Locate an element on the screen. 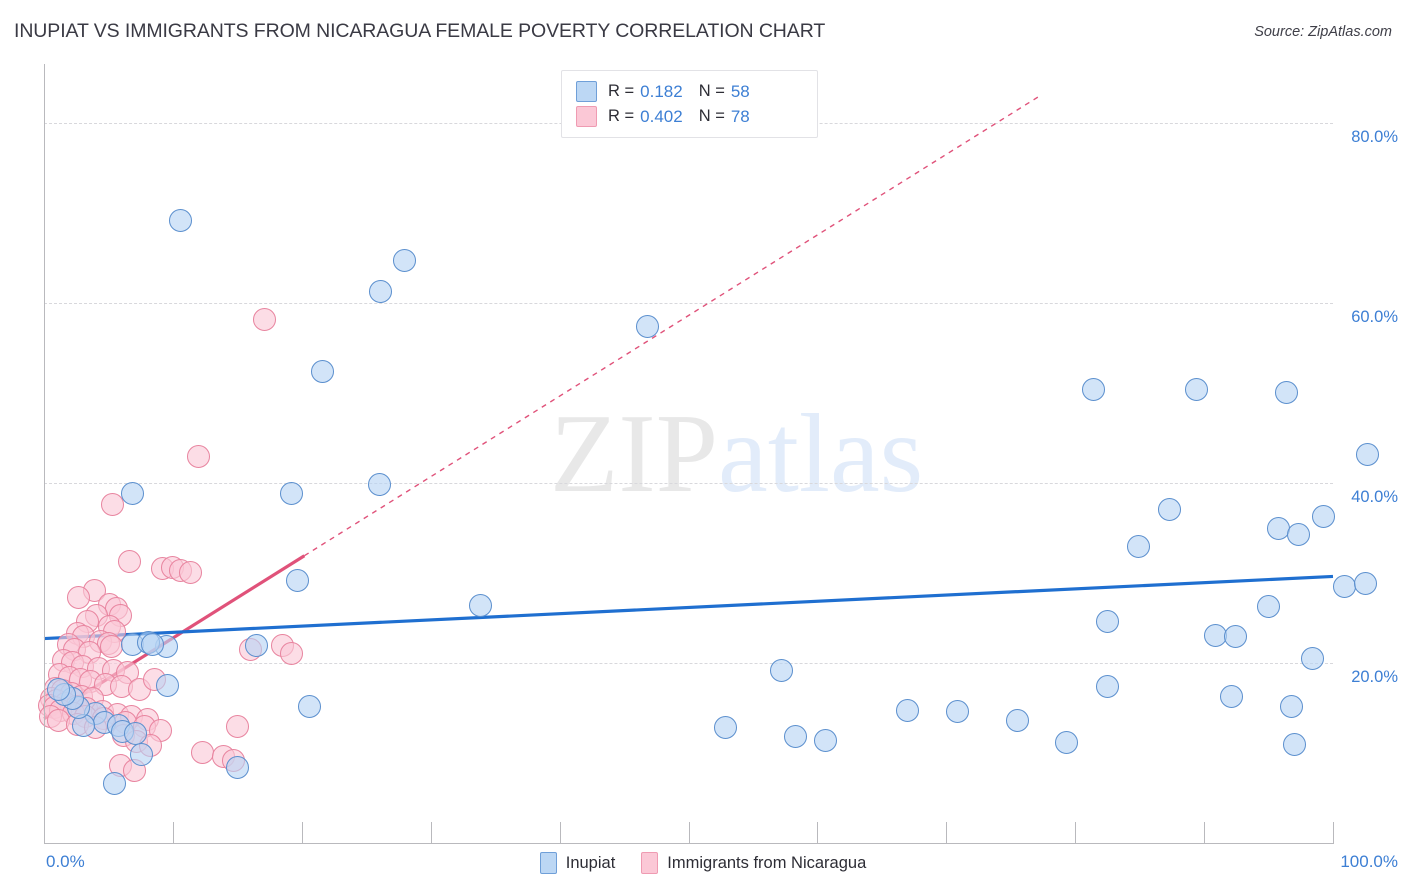  series-legend-item-inupiat: Inupiat is located at coordinates (577, 863).